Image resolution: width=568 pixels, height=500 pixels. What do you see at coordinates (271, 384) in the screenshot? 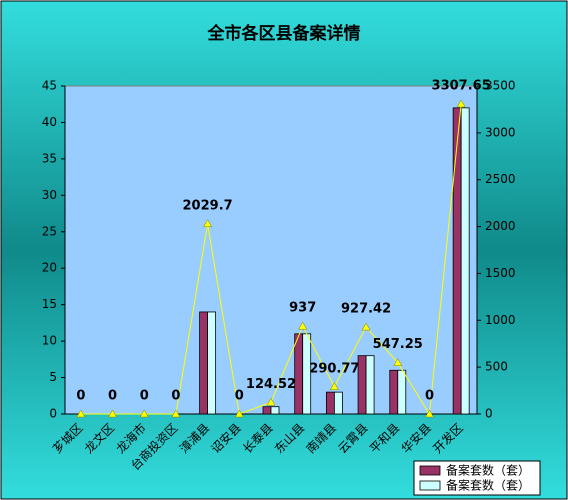
I see `data-label: 124.52` at bounding box center [271, 384].